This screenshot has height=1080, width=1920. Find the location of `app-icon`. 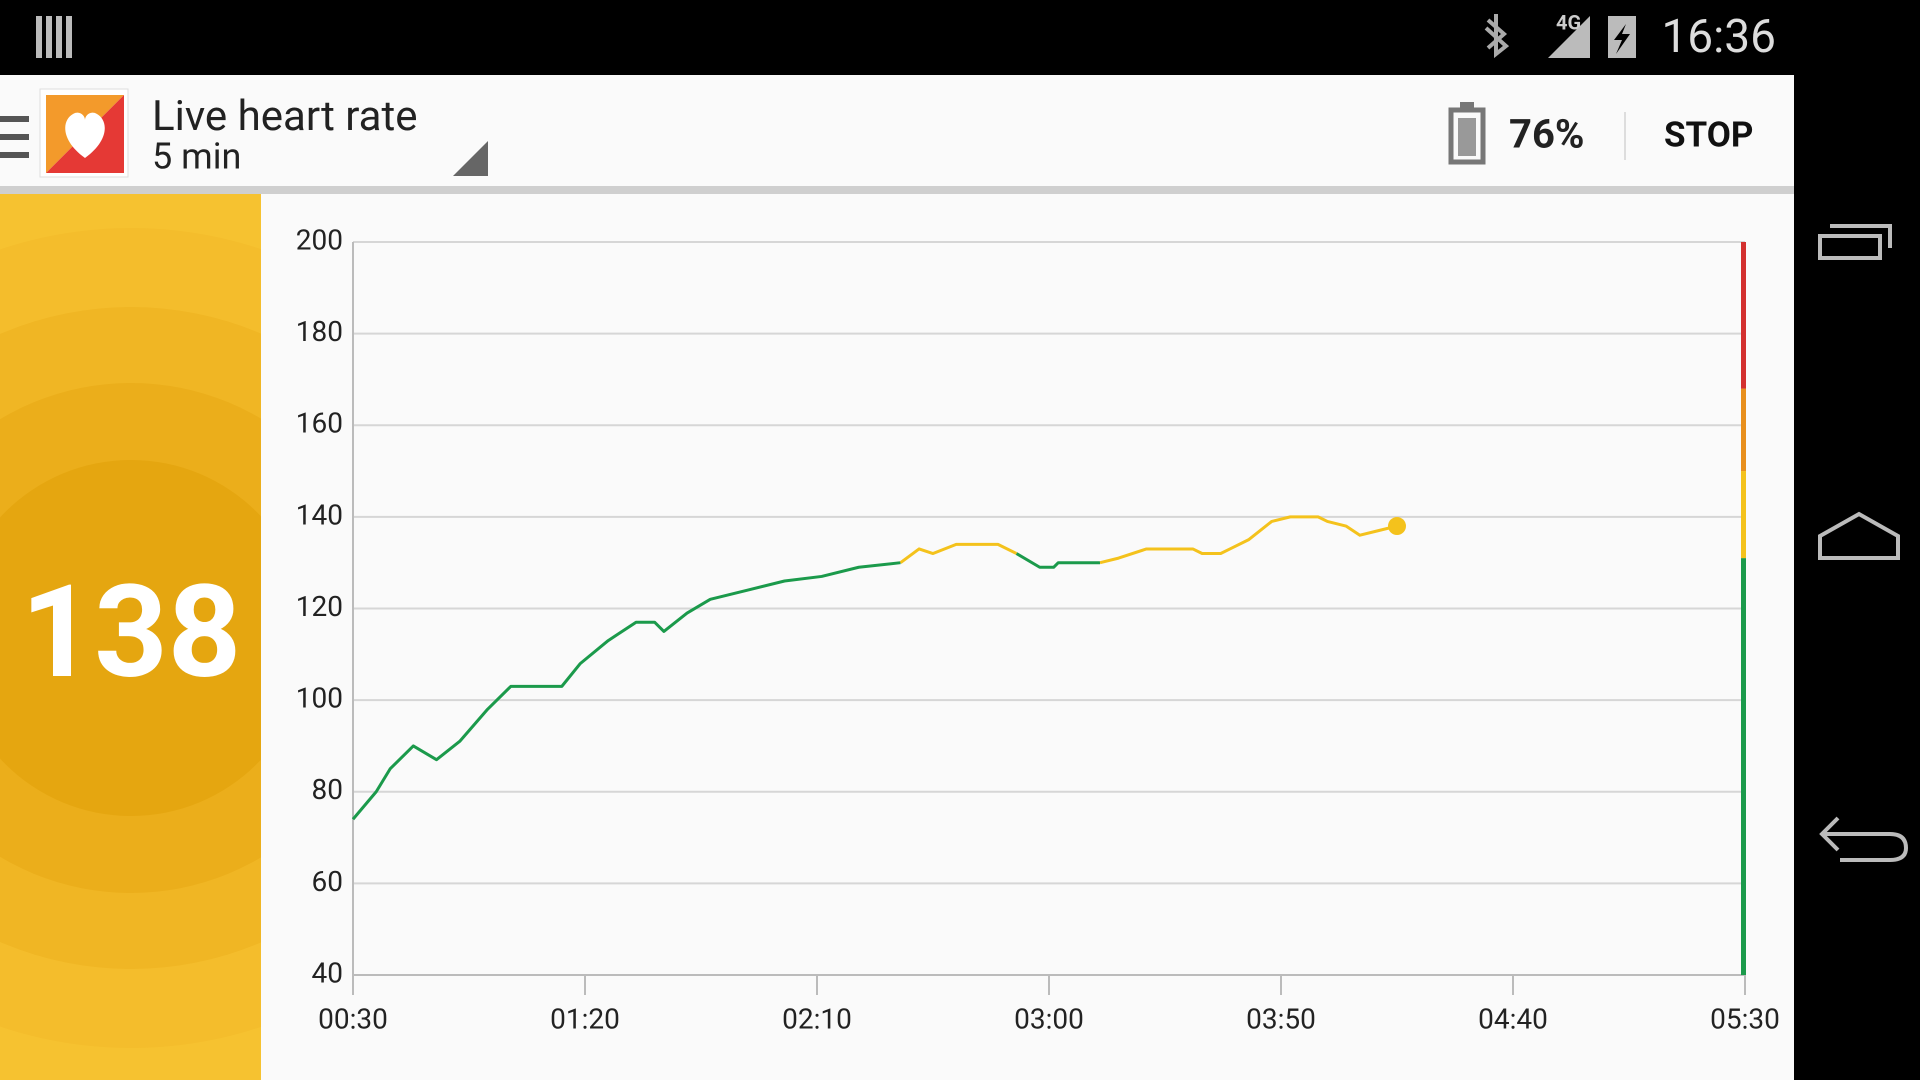

app-icon is located at coordinates (84, 133).